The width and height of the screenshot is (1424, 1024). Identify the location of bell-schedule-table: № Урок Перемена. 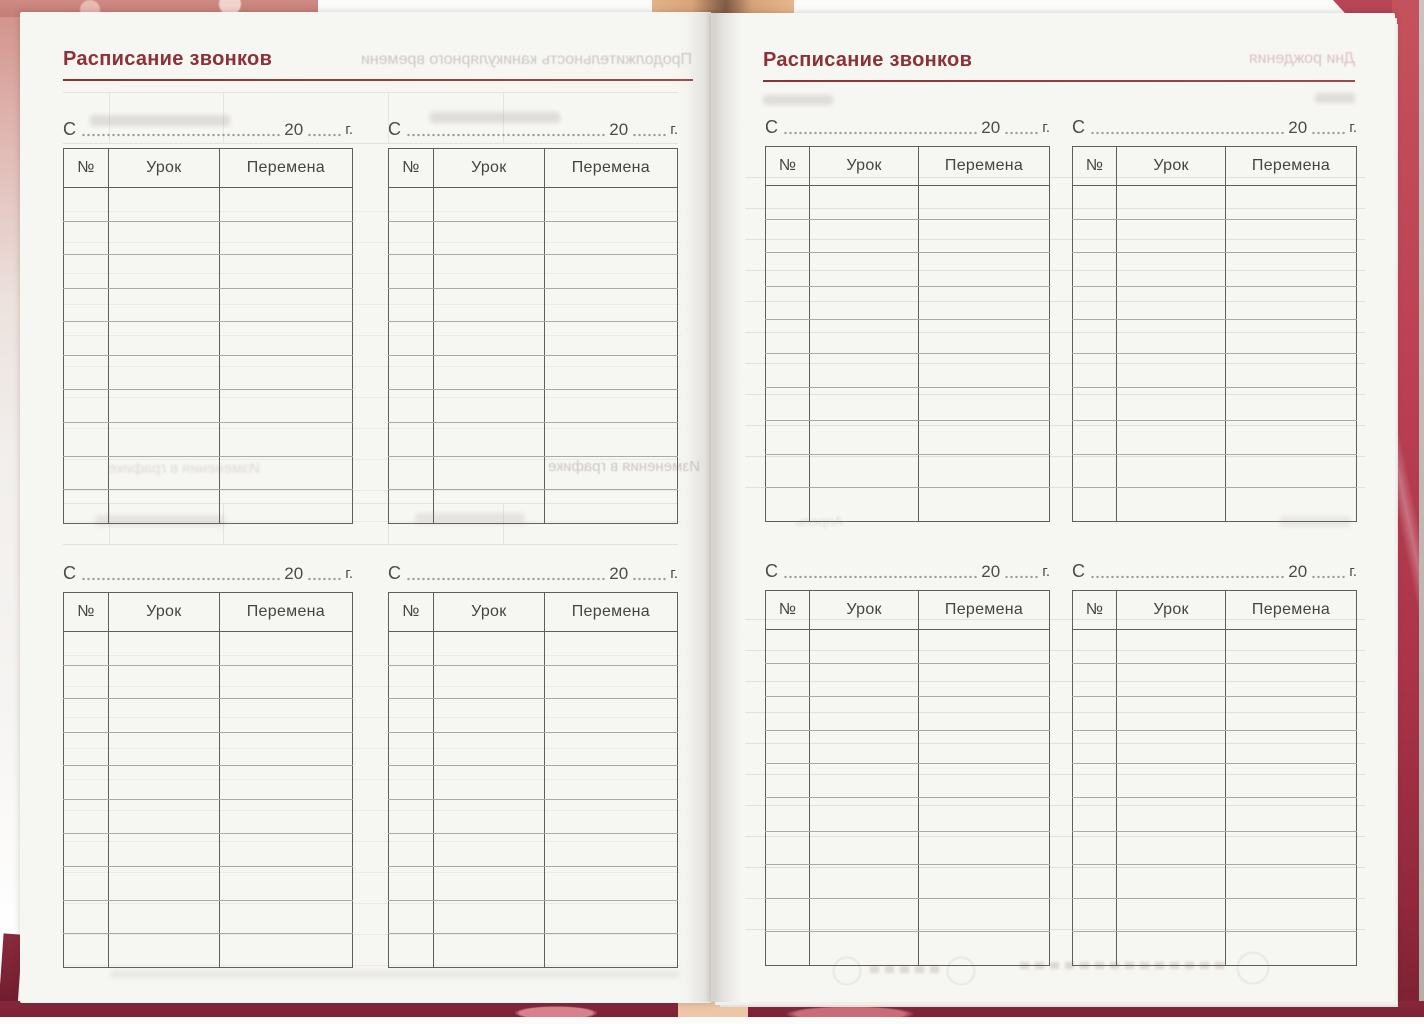
(907, 778).